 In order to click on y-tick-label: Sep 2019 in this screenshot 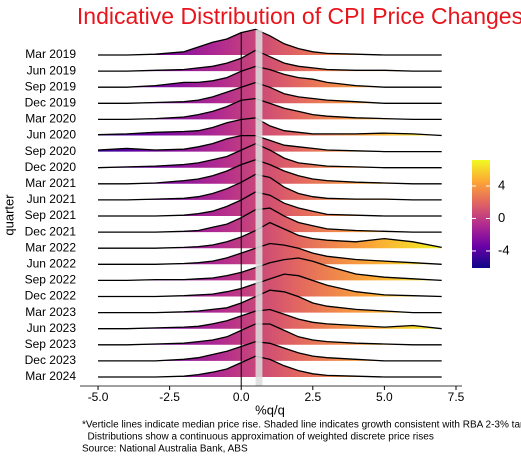, I will do `click(51, 86)`.